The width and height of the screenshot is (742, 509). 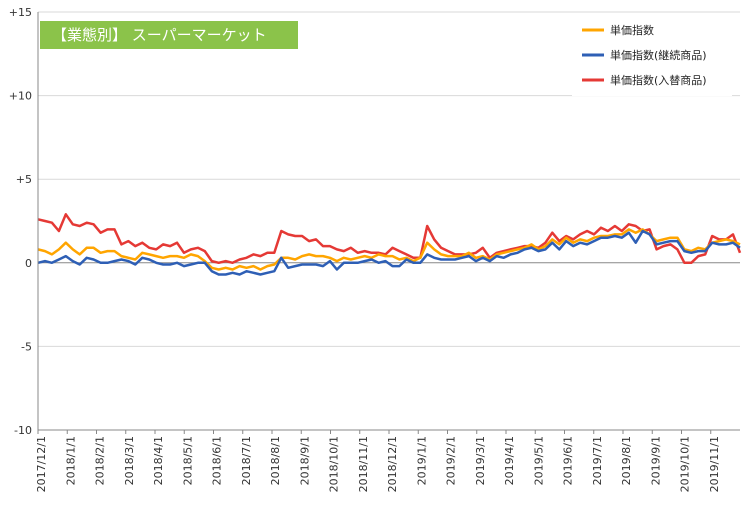 What do you see at coordinates (685, 464) in the screenshot?
I see `x-tick-label: 2019/10/1` at bounding box center [685, 464].